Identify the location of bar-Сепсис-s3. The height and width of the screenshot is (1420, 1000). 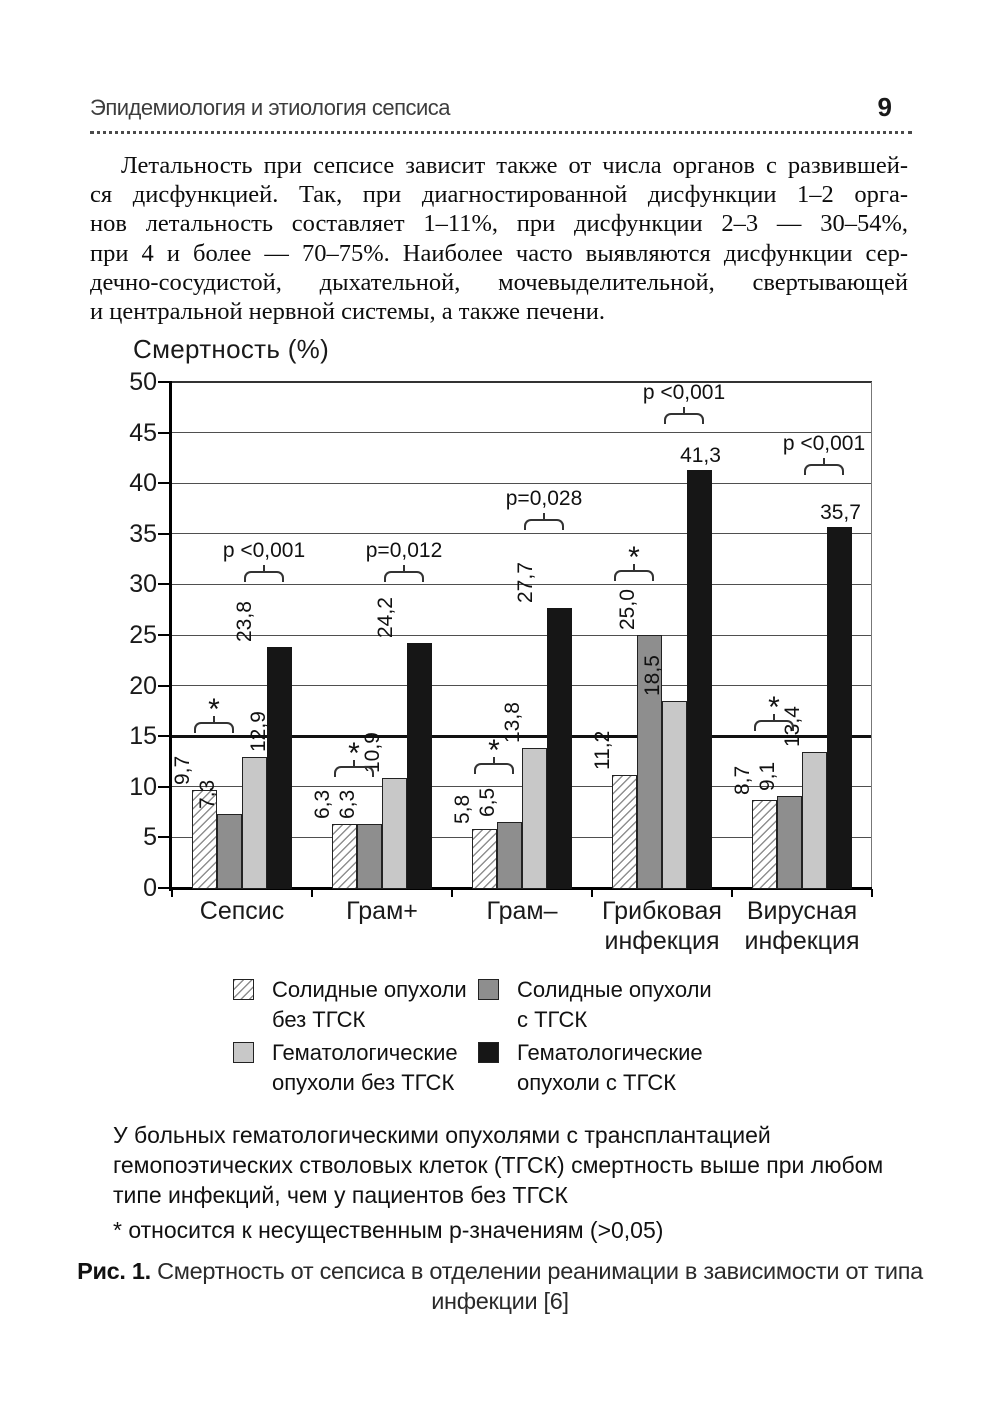
(279, 768).